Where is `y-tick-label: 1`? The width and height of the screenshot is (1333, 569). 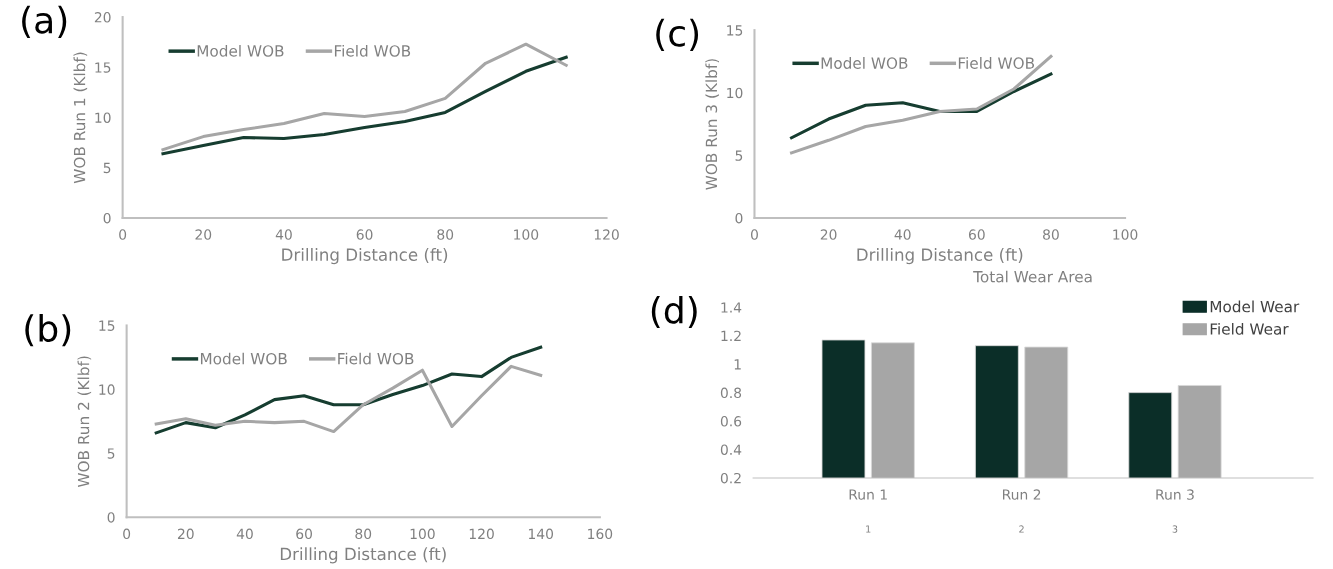
y-tick-label: 1 is located at coordinates (737, 364).